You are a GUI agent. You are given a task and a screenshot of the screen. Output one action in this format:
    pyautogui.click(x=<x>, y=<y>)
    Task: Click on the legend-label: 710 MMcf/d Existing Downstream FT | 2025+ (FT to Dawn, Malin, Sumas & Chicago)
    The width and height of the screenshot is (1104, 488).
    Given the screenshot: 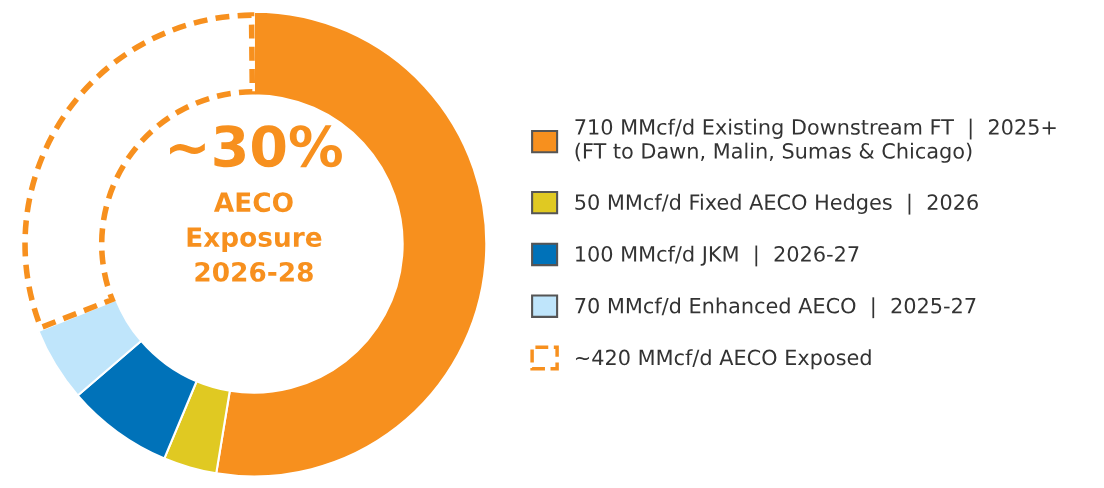 What is the action you would take?
    pyautogui.click(x=815, y=140)
    